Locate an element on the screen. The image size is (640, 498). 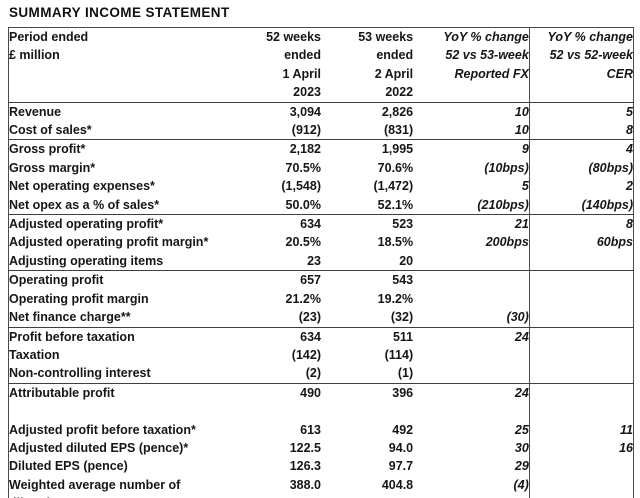
row-label: Net operating expenses* is located at coordinates (82, 186).